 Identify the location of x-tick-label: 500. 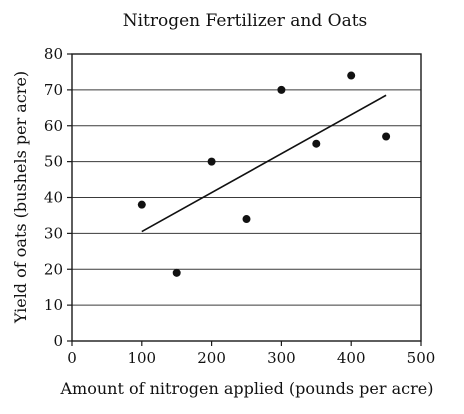
(421, 358).